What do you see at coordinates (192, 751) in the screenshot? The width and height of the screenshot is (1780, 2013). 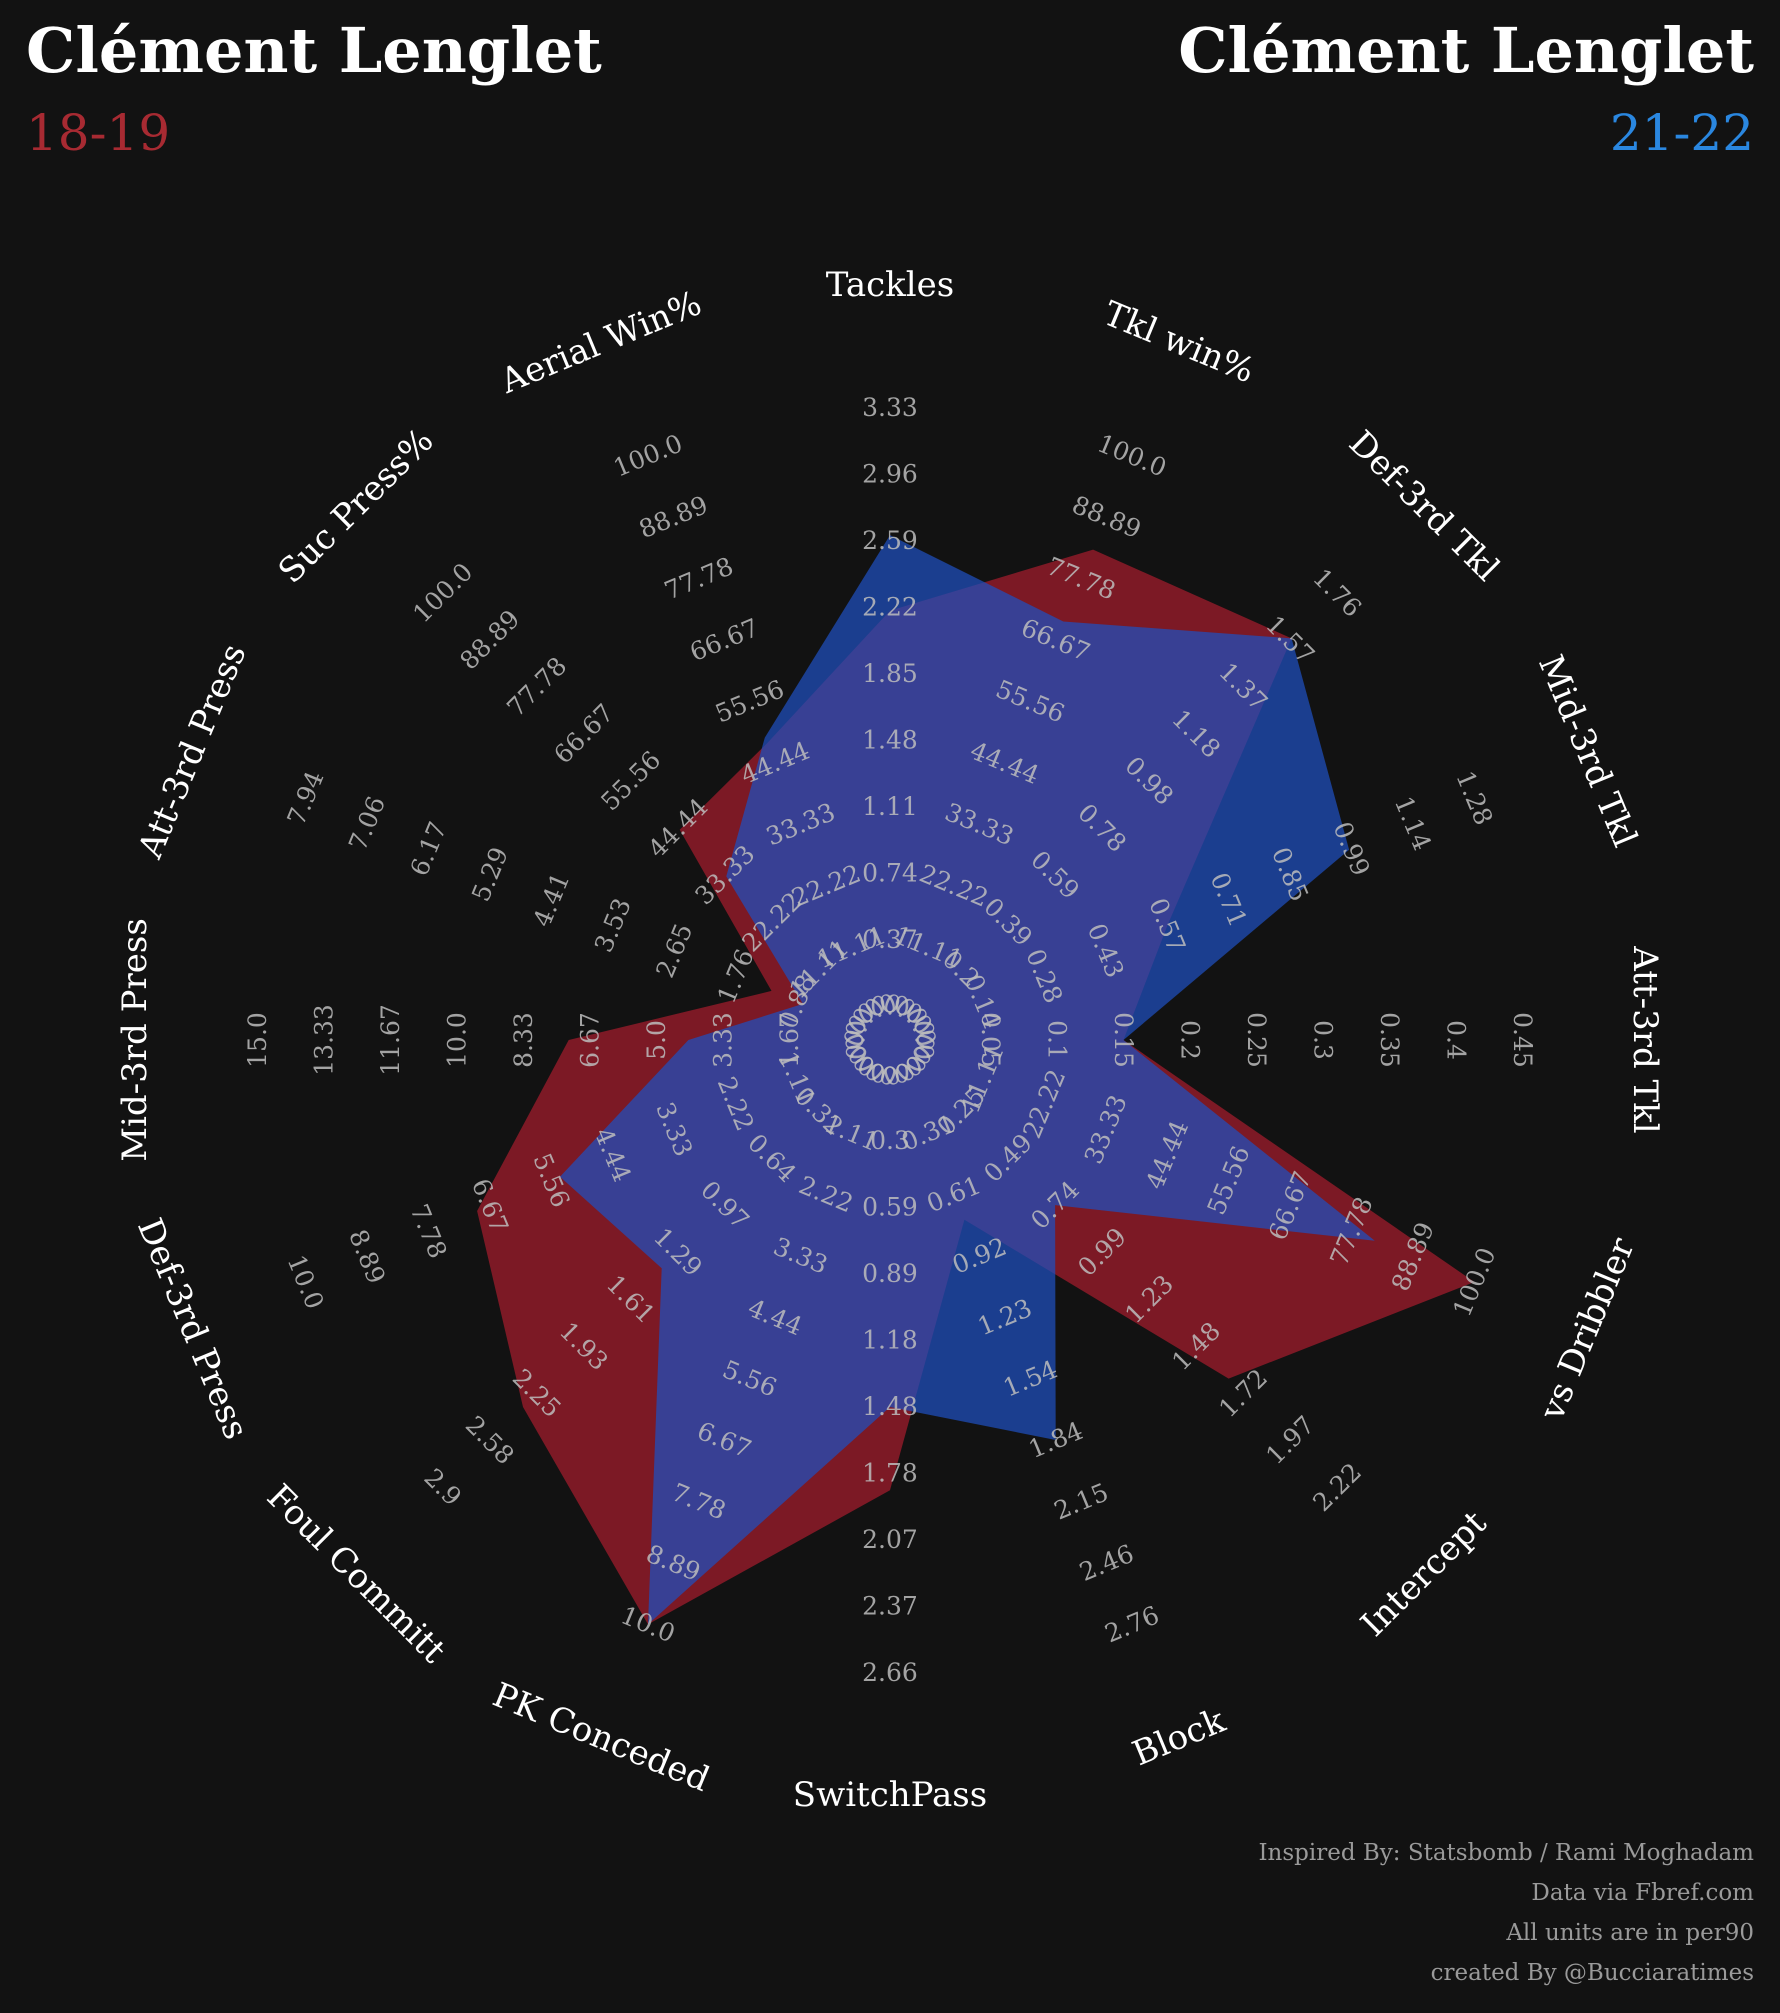 I see `metric-label: Att-3rd Press` at bounding box center [192, 751].